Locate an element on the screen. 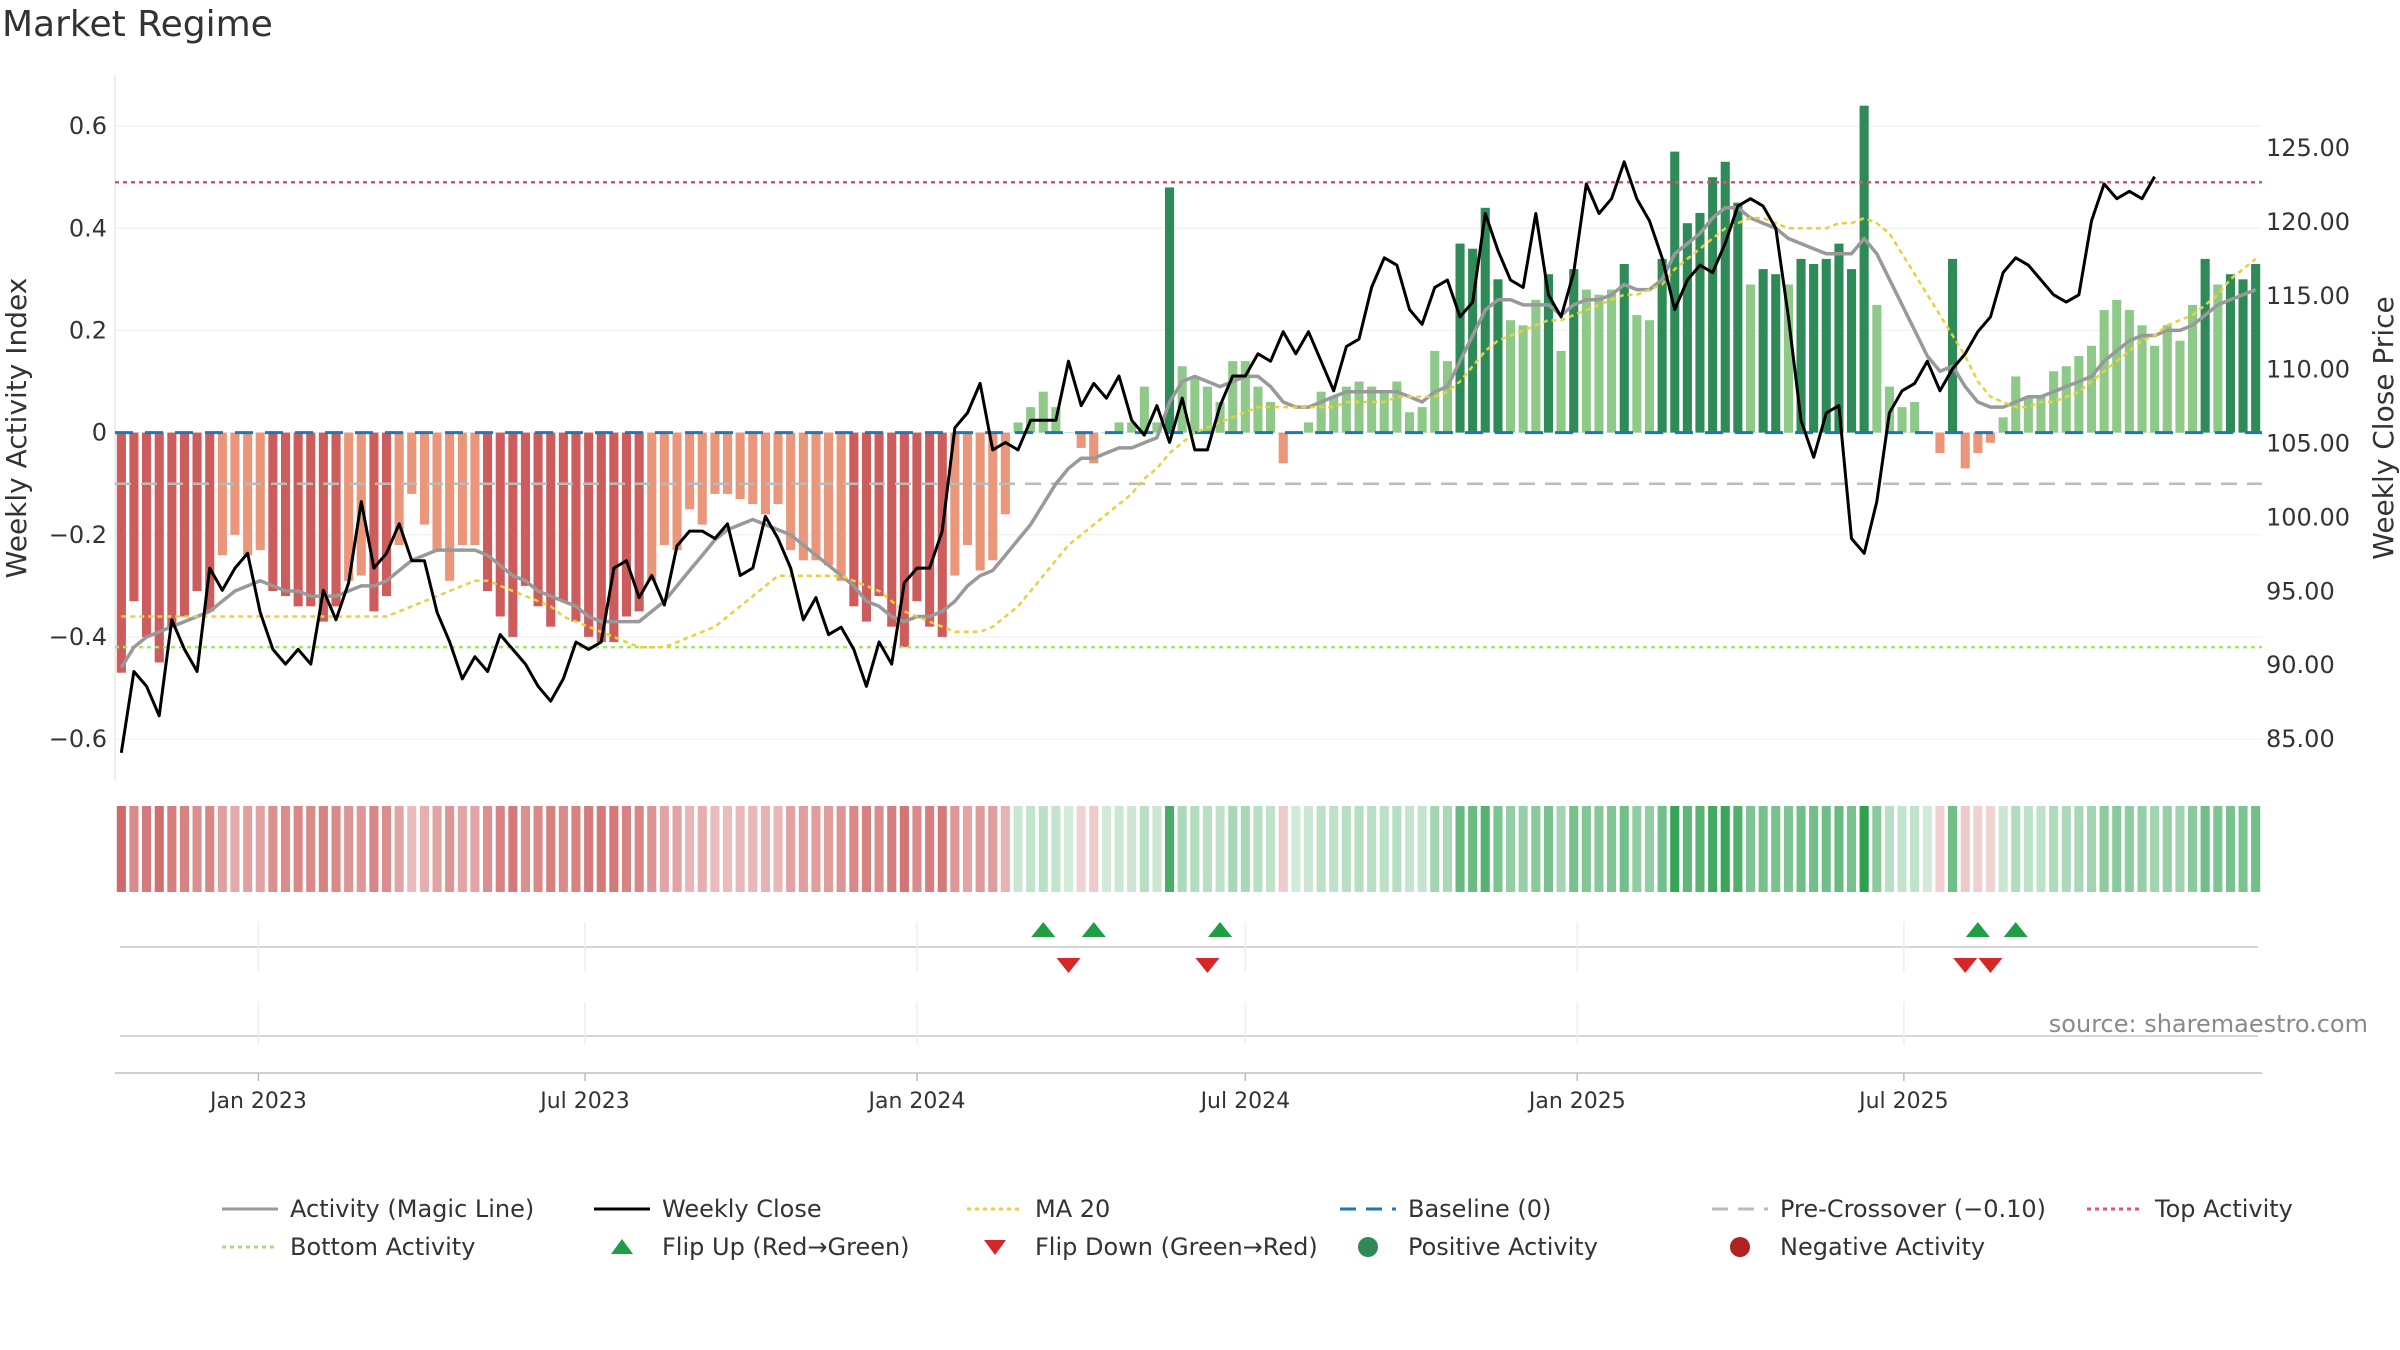  x-tick-label: Jul 2024 is located at coordinates (1245, 1101).